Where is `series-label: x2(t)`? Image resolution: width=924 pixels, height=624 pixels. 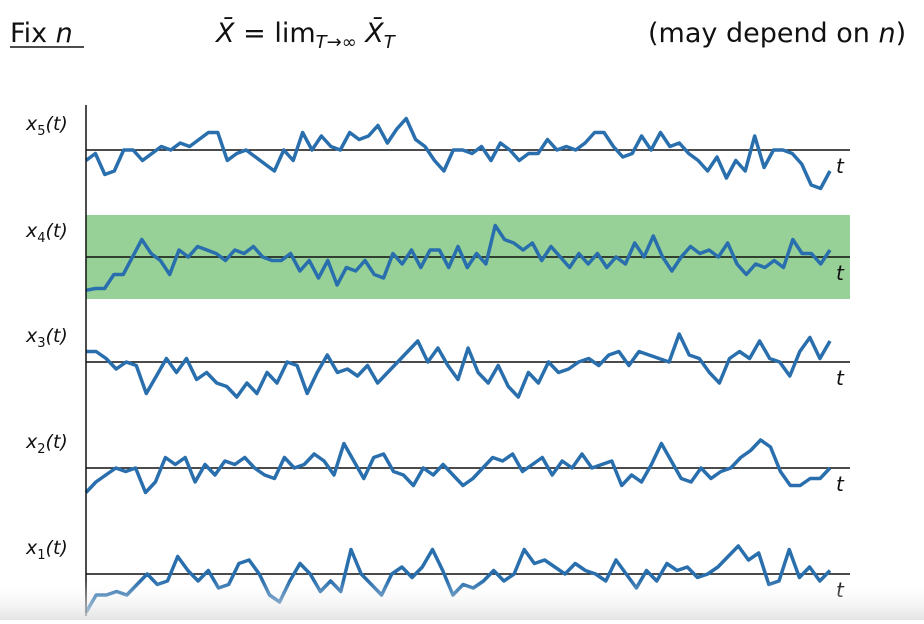 series-label: x2(t) is located at coordinates (46, 444).